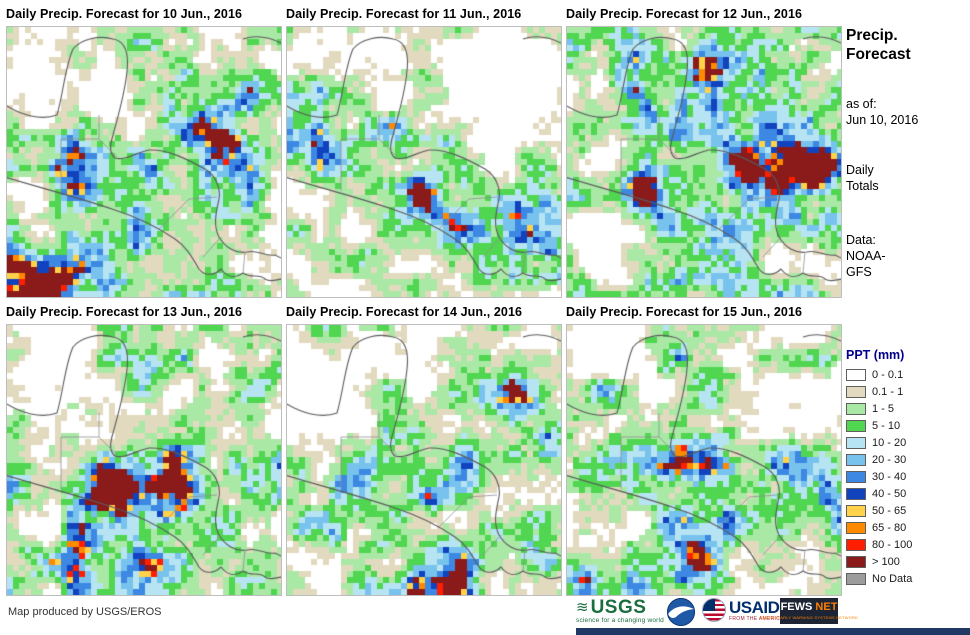 The image size is (970, 635). I want to click on legend-item: 0.1 - 1, so click(879, 391).